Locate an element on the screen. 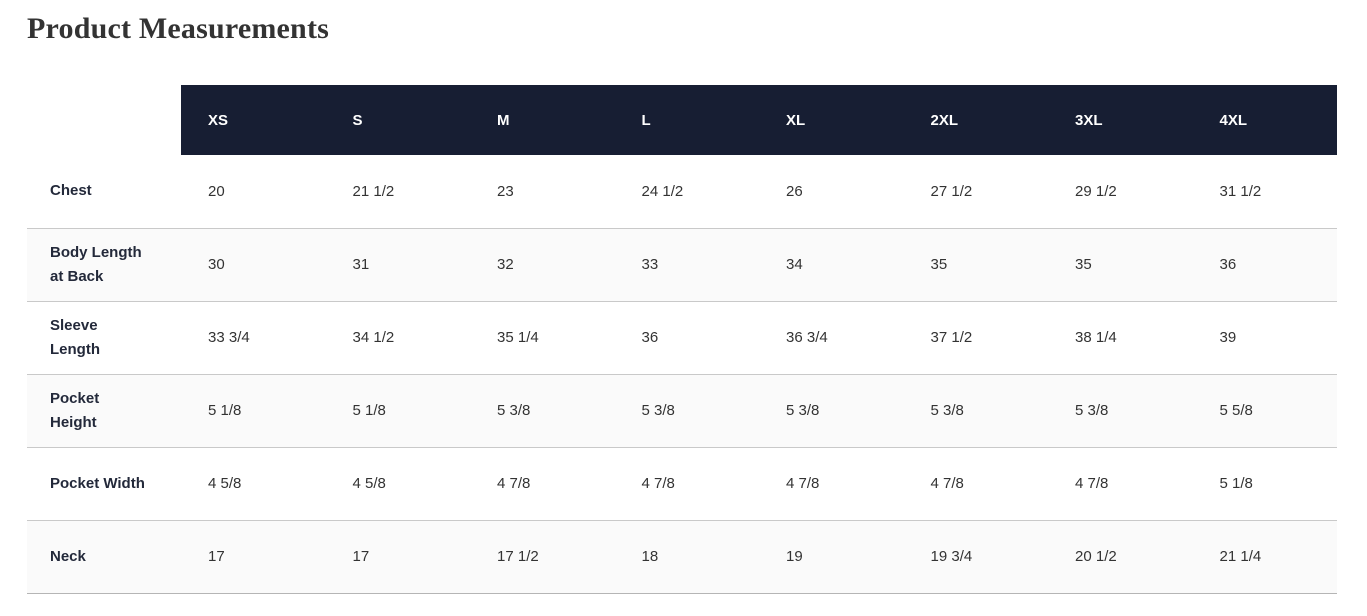  measurement-cell: 33 3/4 is located at coordinates (229, 337).